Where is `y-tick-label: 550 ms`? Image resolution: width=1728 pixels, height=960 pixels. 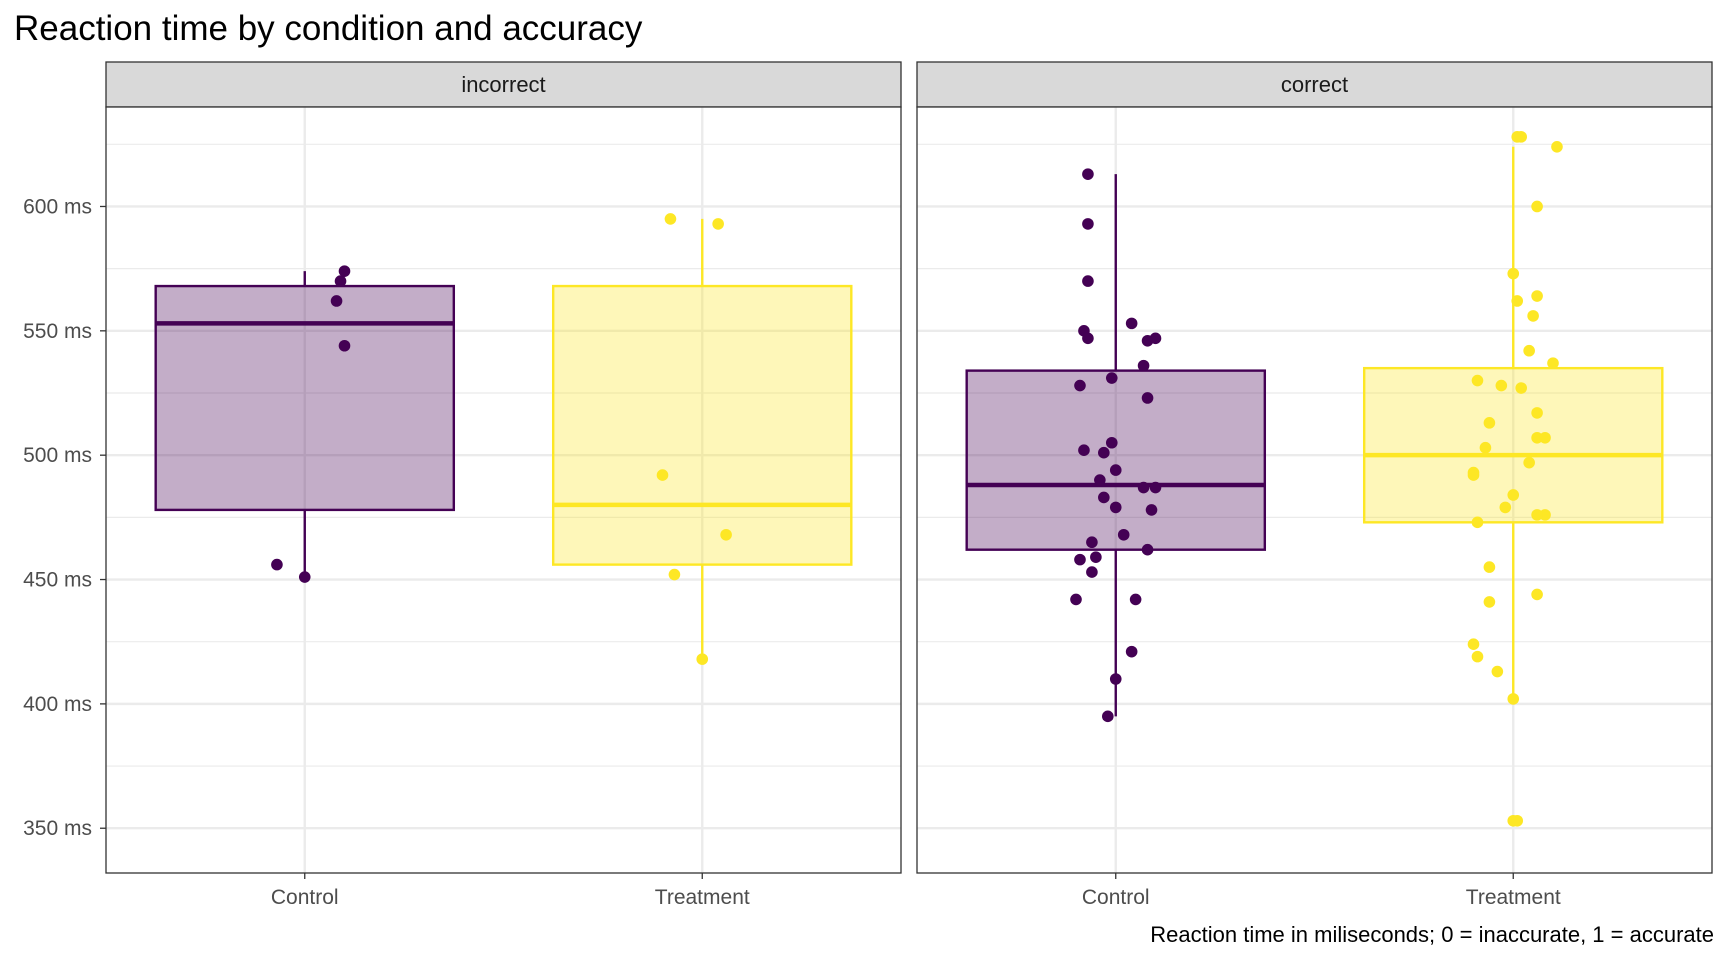
y-tick-label: 550 ms is located at coordinates (57, 331).